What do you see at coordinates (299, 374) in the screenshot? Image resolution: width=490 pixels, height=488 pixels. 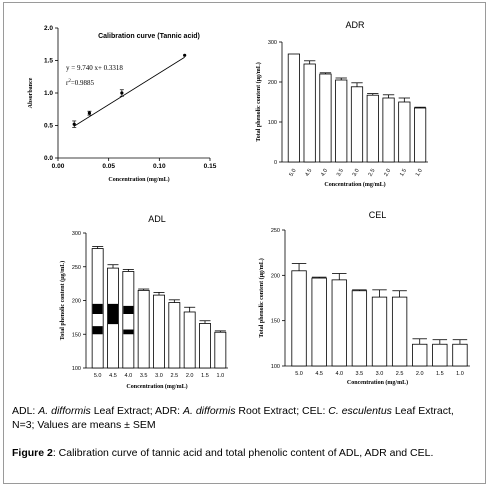 I see `cel-x-tick-label: 5.0` at bounding box center [299, 374].